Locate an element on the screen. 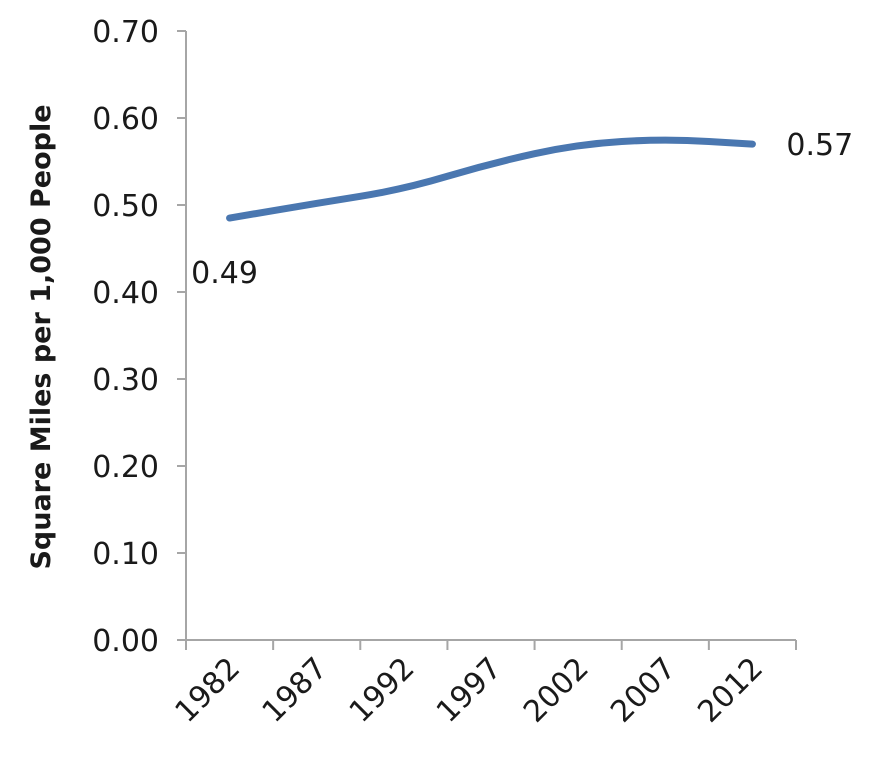 The image size is (869, 761). x-axis: 1982 1987 1992 1997 2002 2007 2012 is located at coordinates (482, 684).